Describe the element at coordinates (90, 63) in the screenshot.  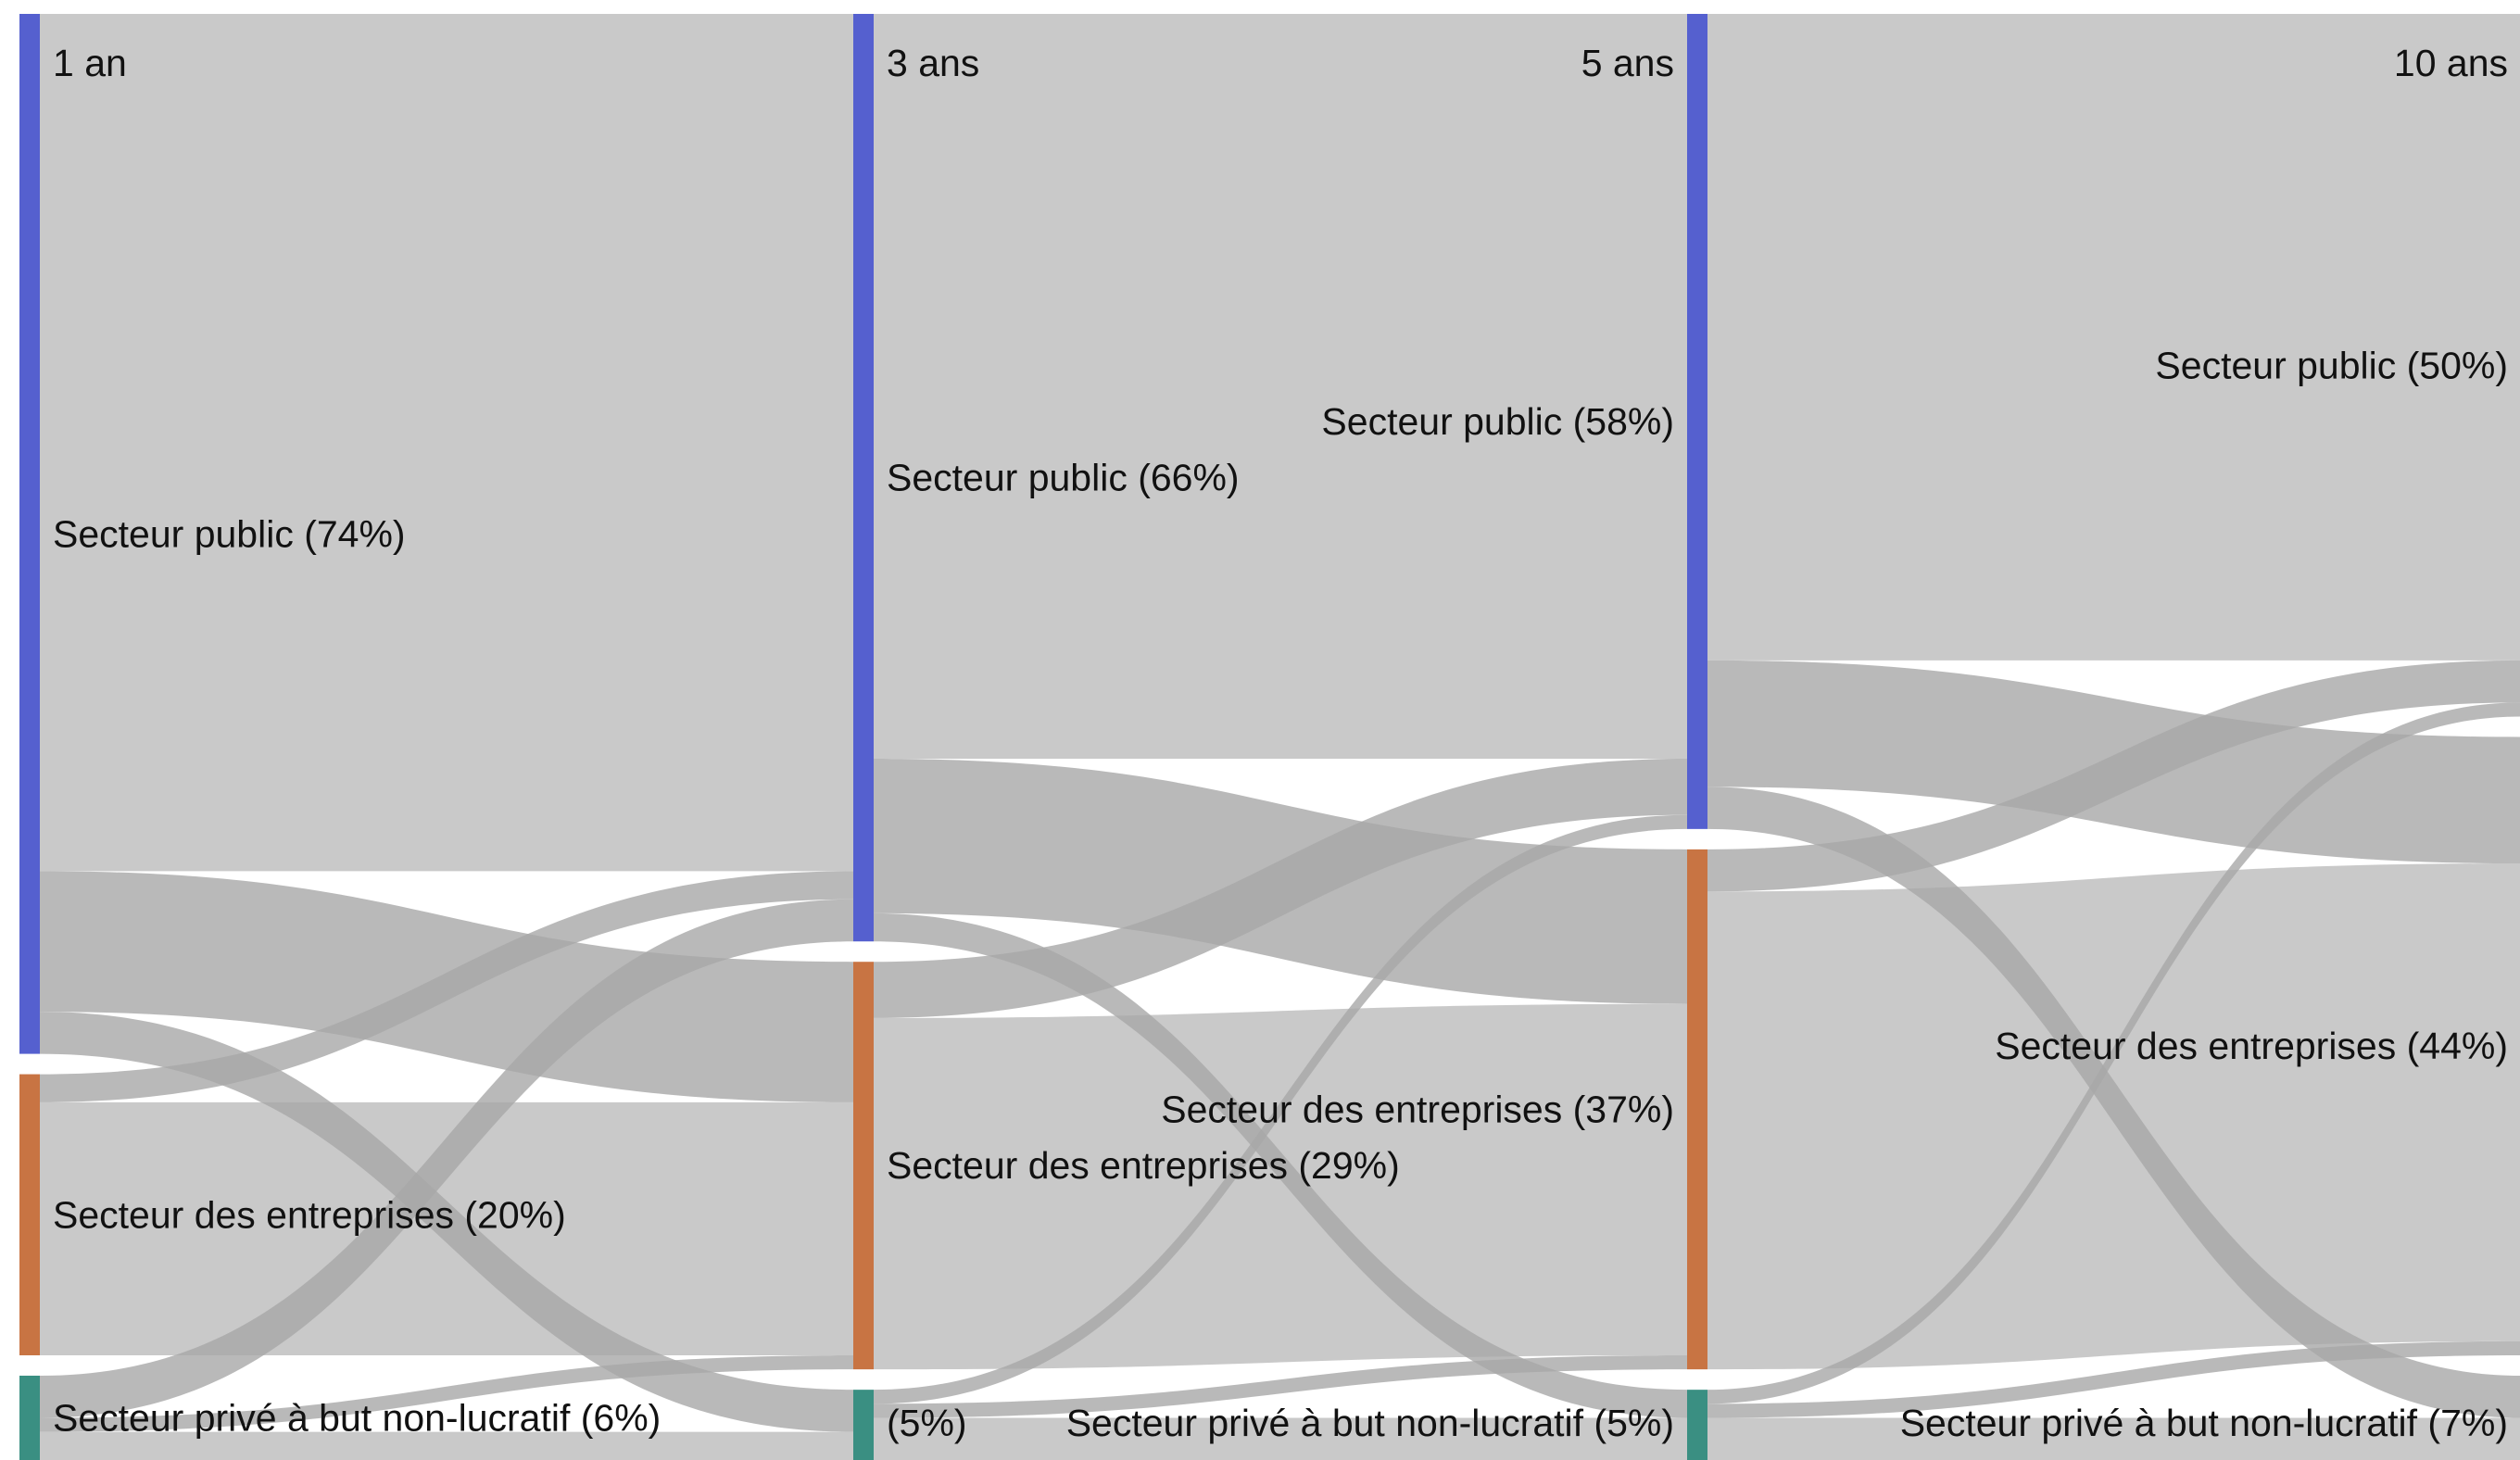
I see `stage-label-0: 1 an` at that location.